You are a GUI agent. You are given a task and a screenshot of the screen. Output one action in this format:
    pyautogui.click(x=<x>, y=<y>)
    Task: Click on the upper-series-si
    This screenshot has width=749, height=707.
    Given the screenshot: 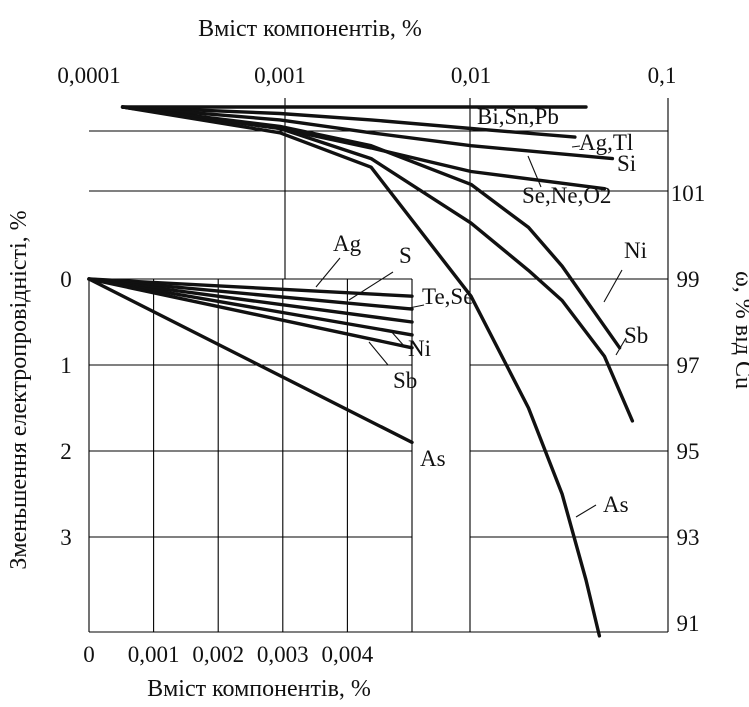 What is the action you would take?
    pyautogui.click(x=367, y=133)
    